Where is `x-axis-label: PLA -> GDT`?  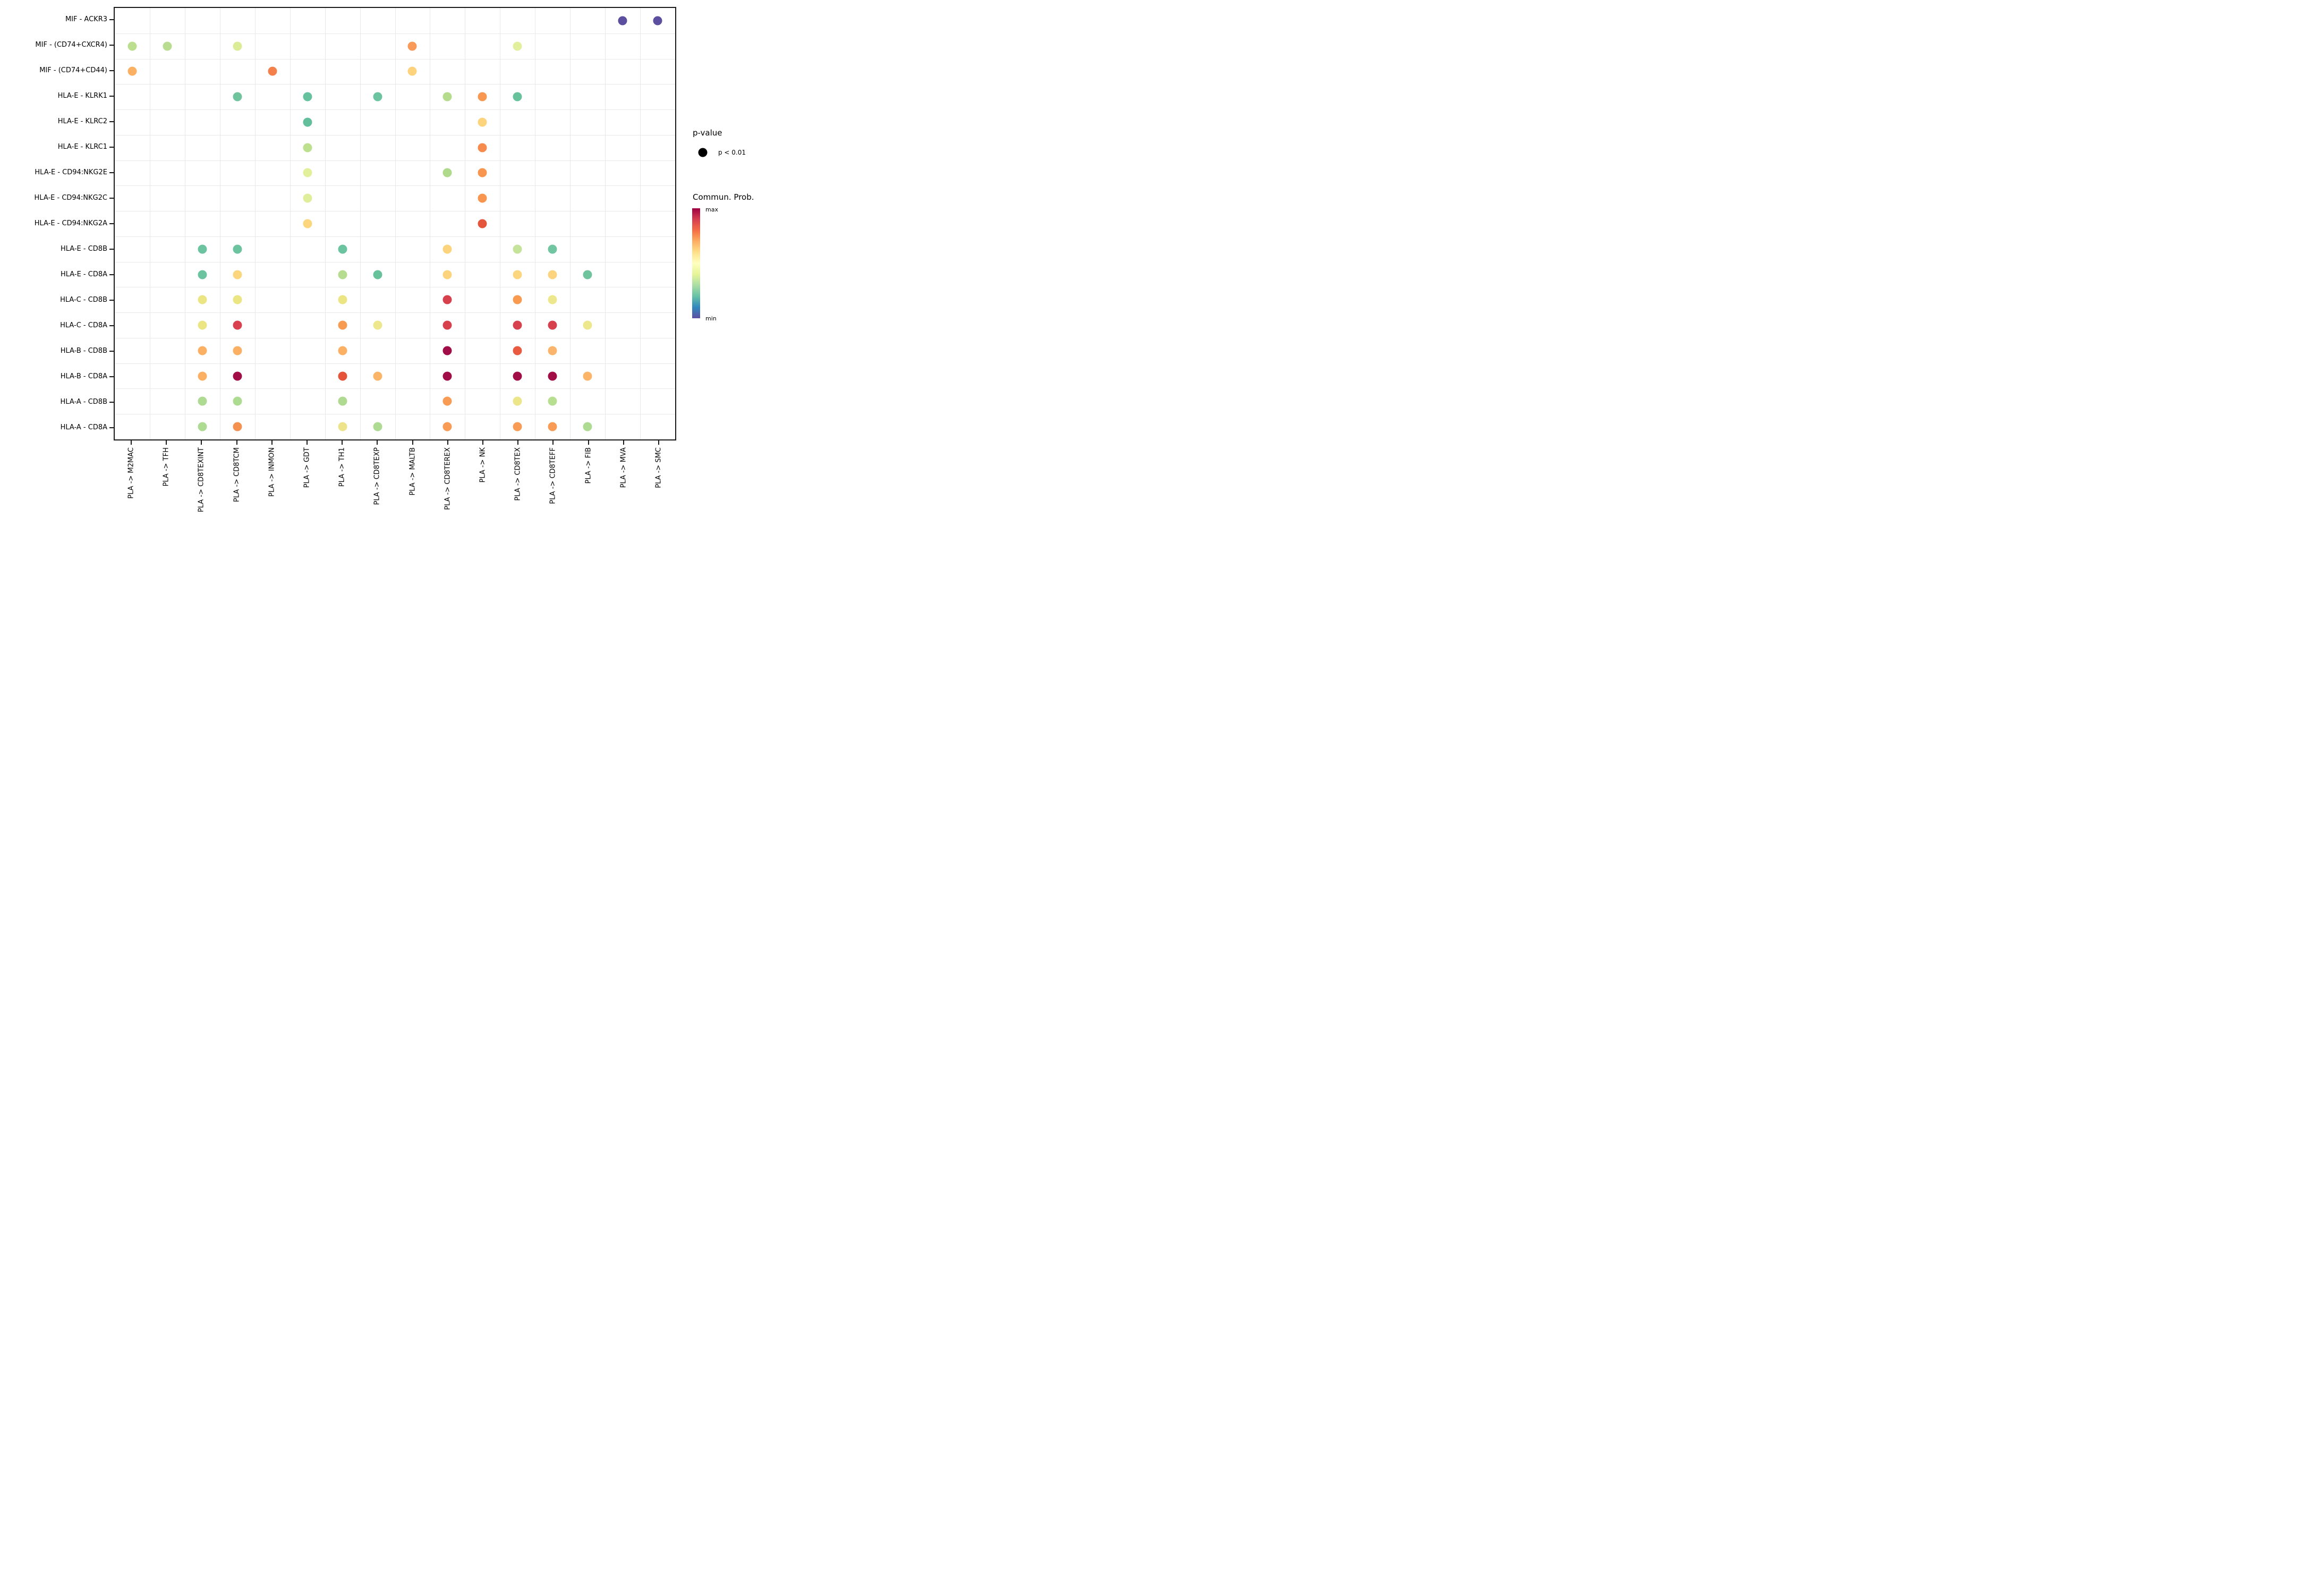 x-axis-label: PLA -> GDT is located at coordinates (307, 467).